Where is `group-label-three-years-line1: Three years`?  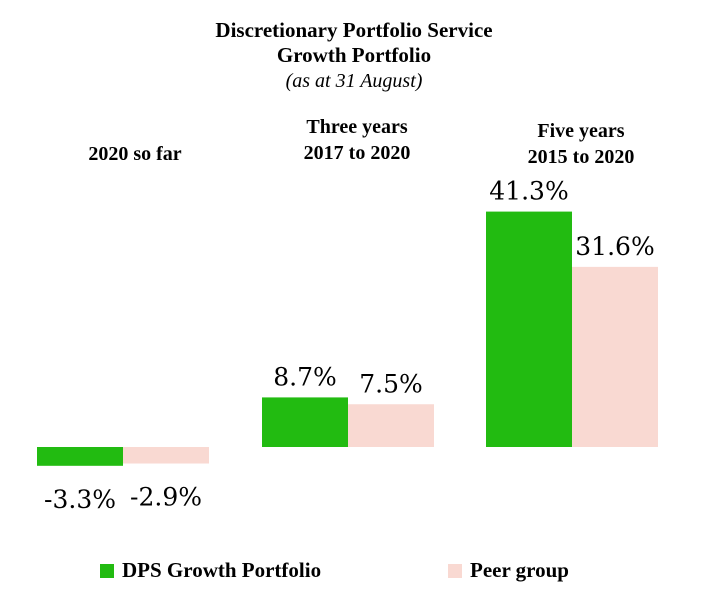 group-label-three-years-line1: Three years is located at coordinates (357, 127).